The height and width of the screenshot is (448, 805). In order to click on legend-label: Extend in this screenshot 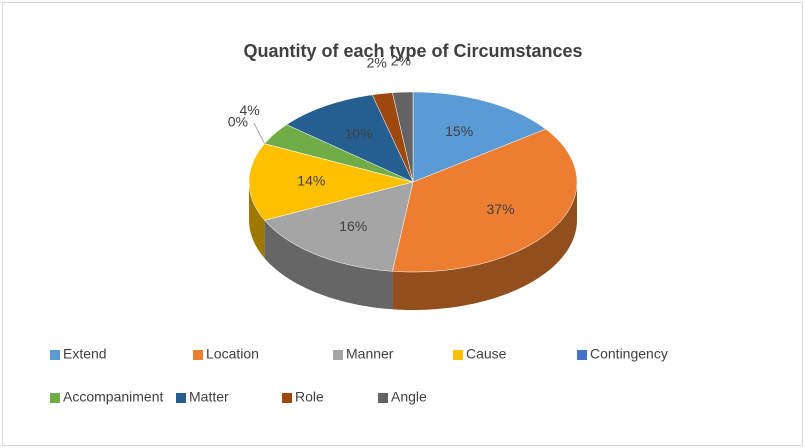, I will do `click(85, 354)`.